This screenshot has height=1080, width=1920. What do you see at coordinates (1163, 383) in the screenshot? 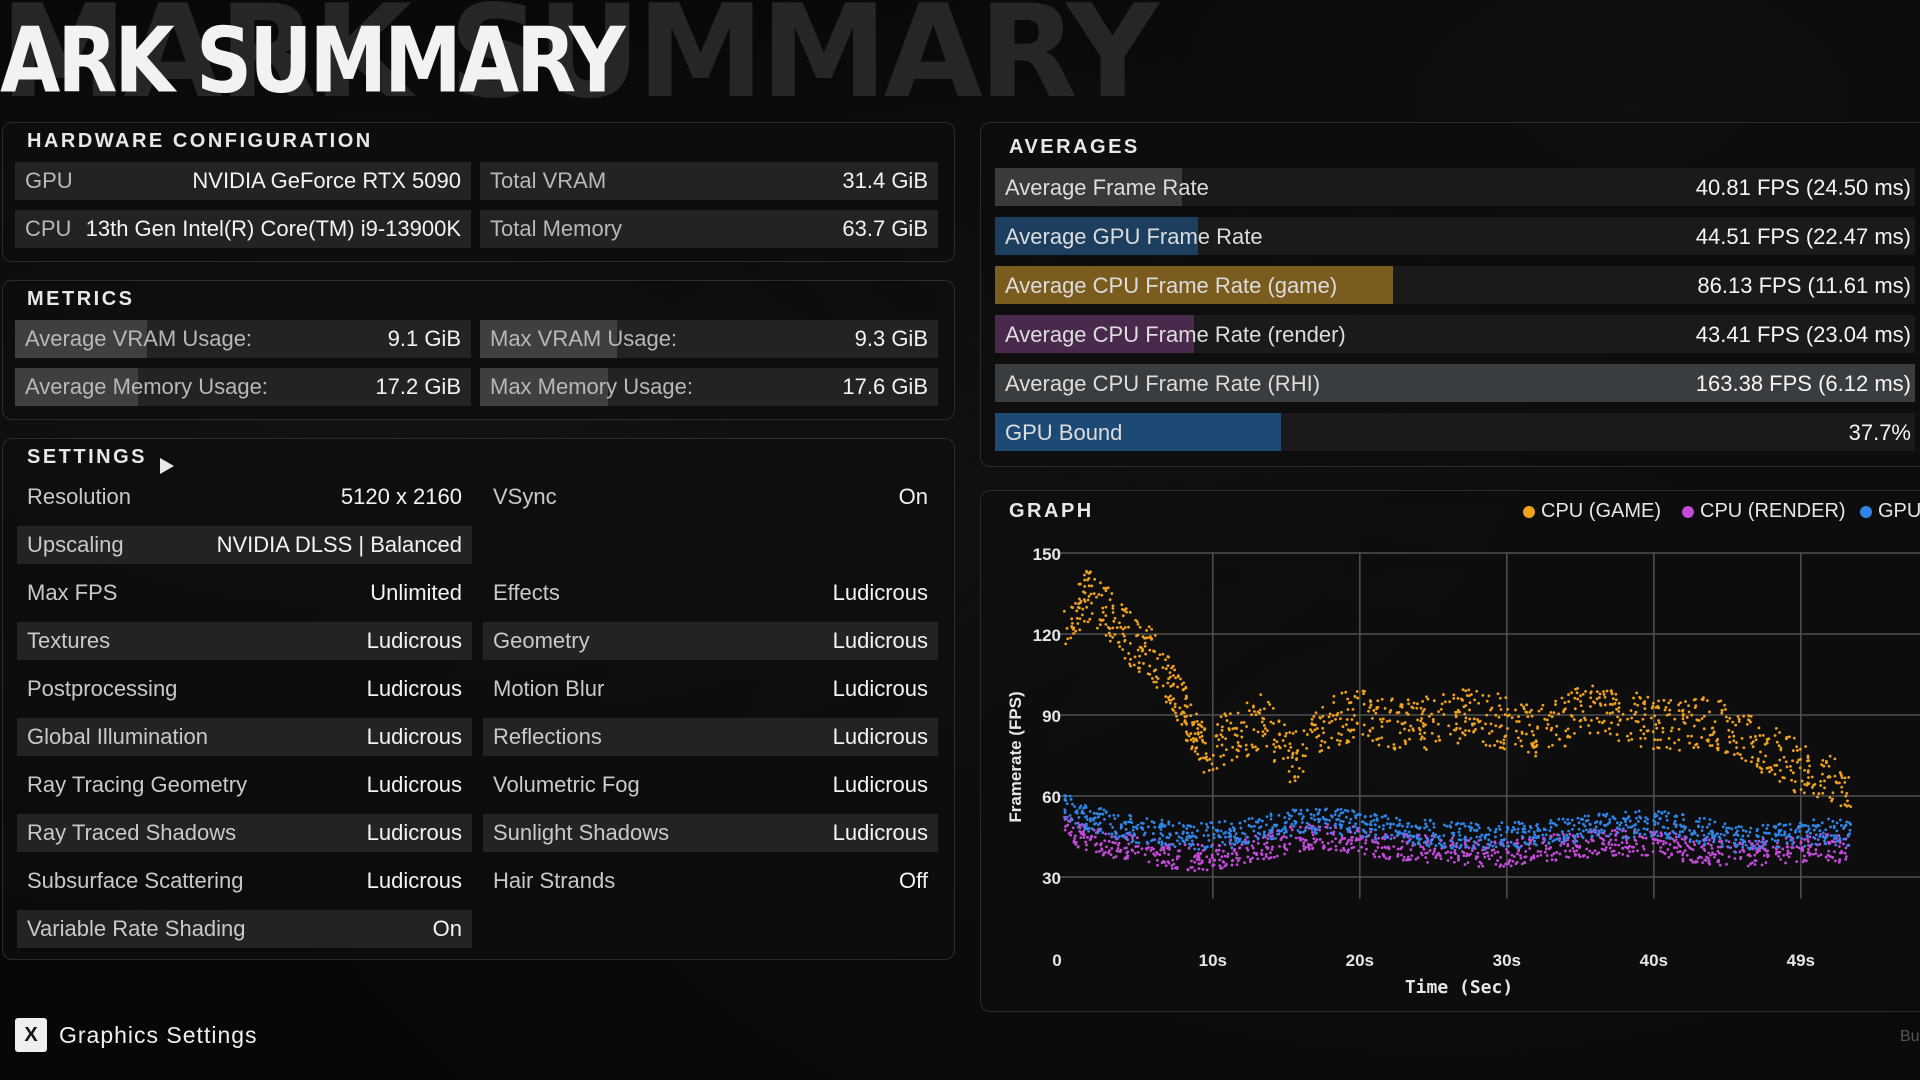
I see `average-label: Average CPU Frame Rate (RHI)` at bounding box center [1163, 383].